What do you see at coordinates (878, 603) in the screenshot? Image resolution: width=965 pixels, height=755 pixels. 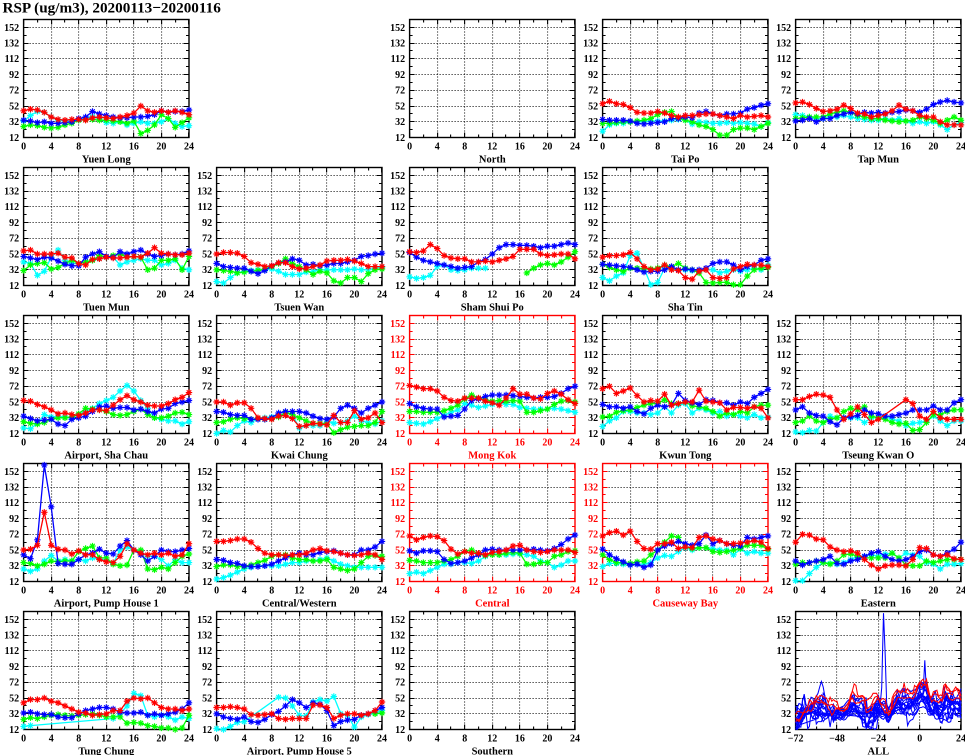 I see `svg-text: Eastern` at bounding box center [878, 603].